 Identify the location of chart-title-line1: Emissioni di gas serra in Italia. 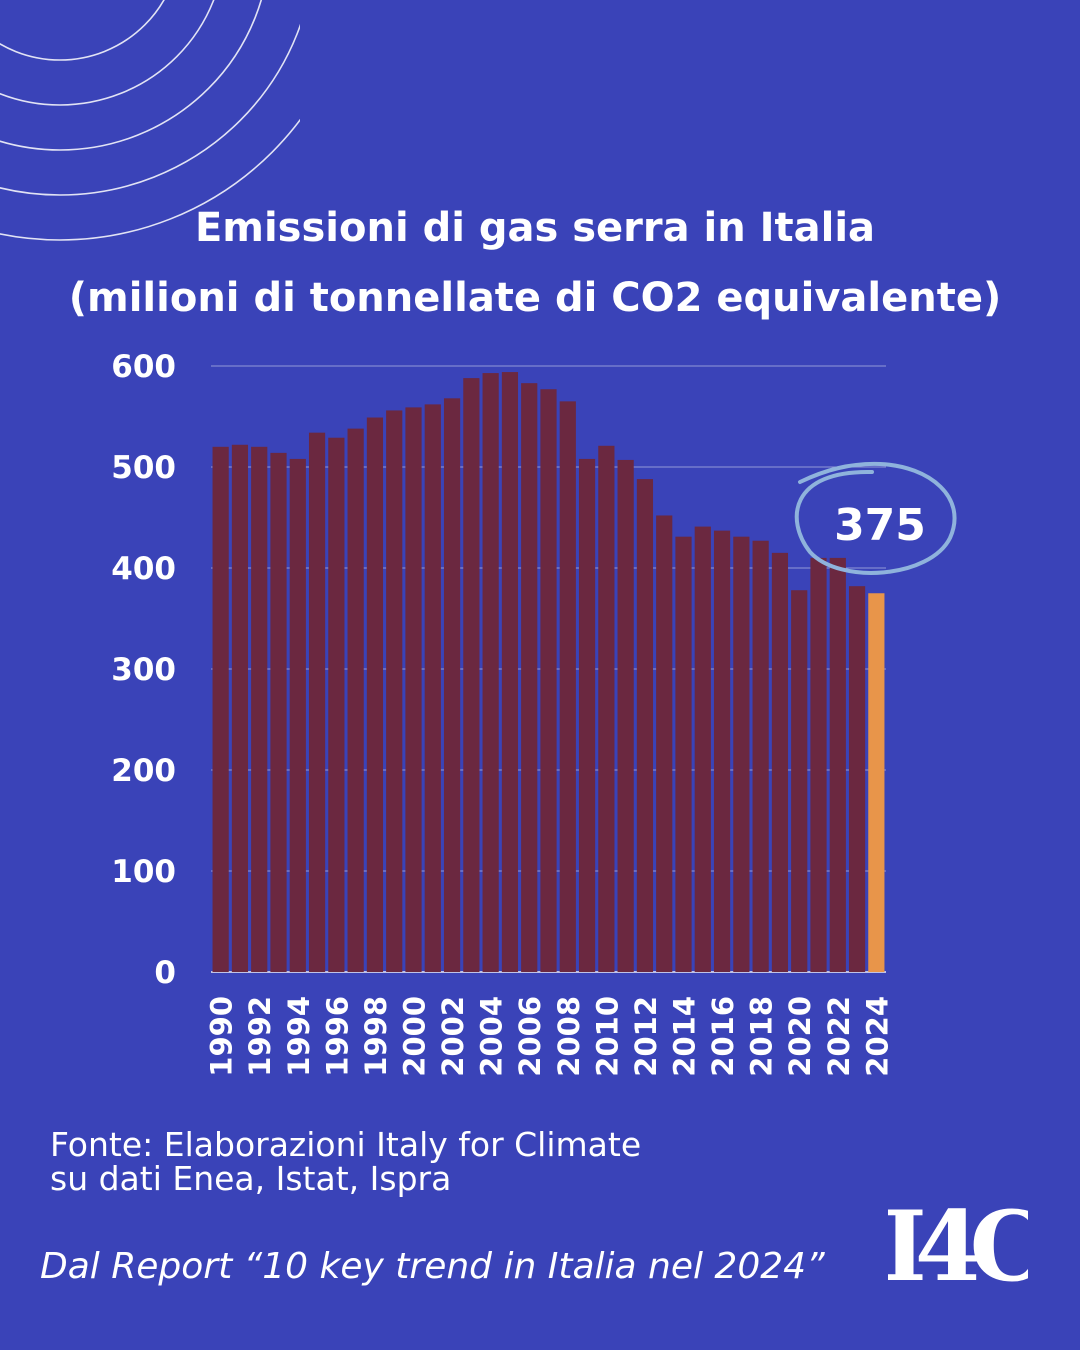
(535, 228).